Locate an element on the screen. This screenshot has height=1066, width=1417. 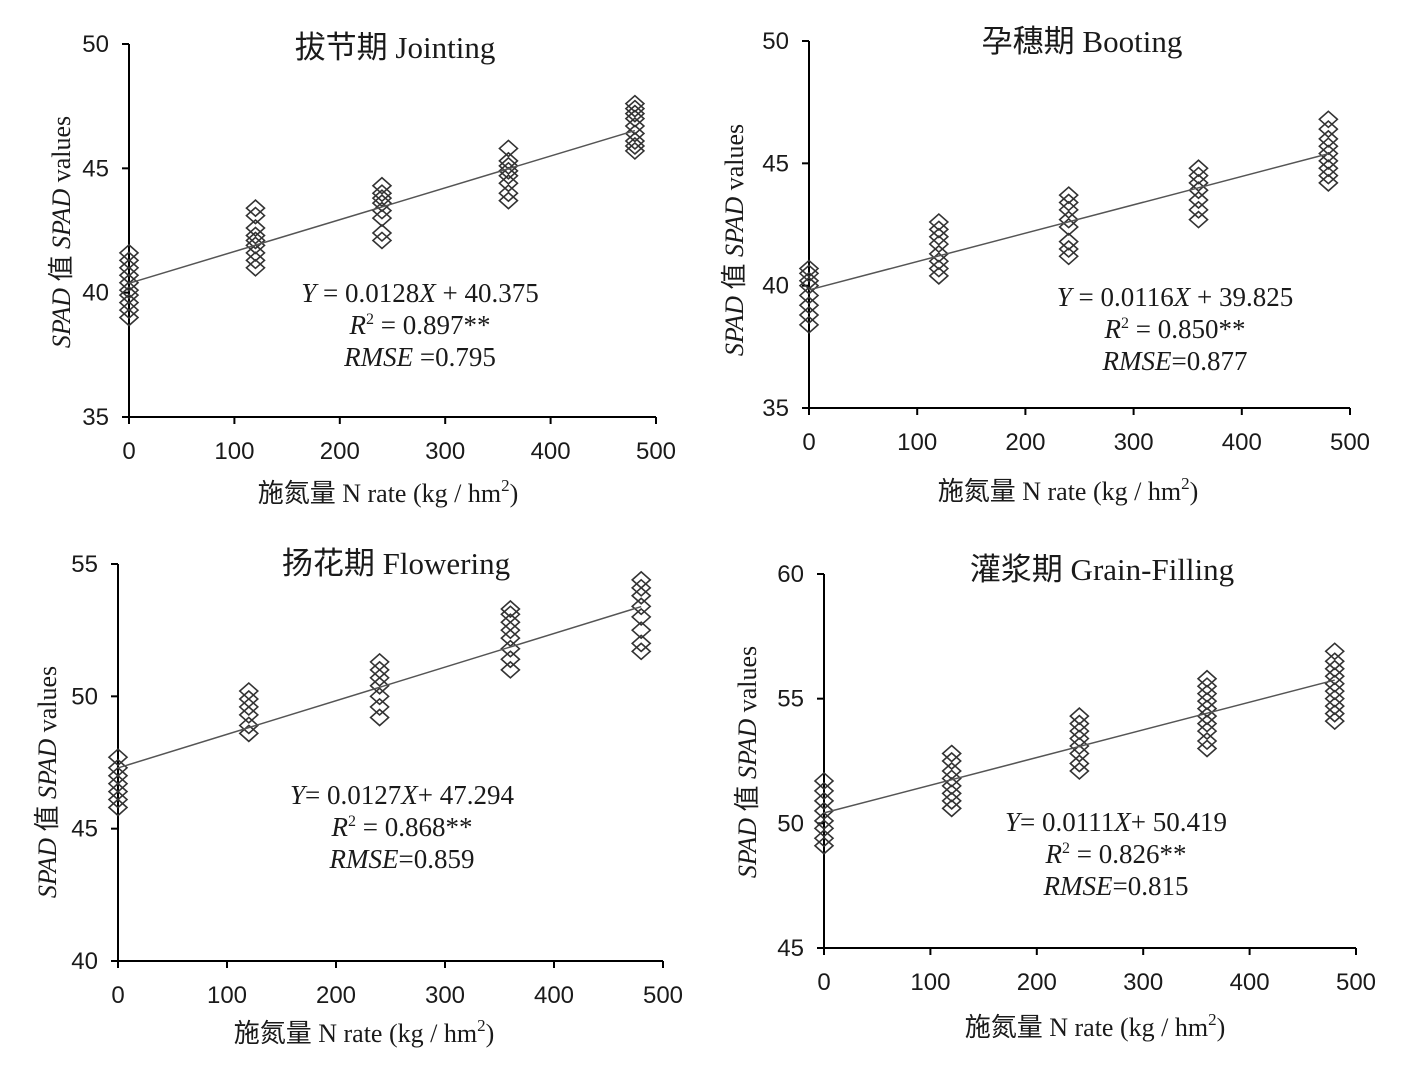
rmse: RMSE=0.859 is located at coordinates (402, 859).